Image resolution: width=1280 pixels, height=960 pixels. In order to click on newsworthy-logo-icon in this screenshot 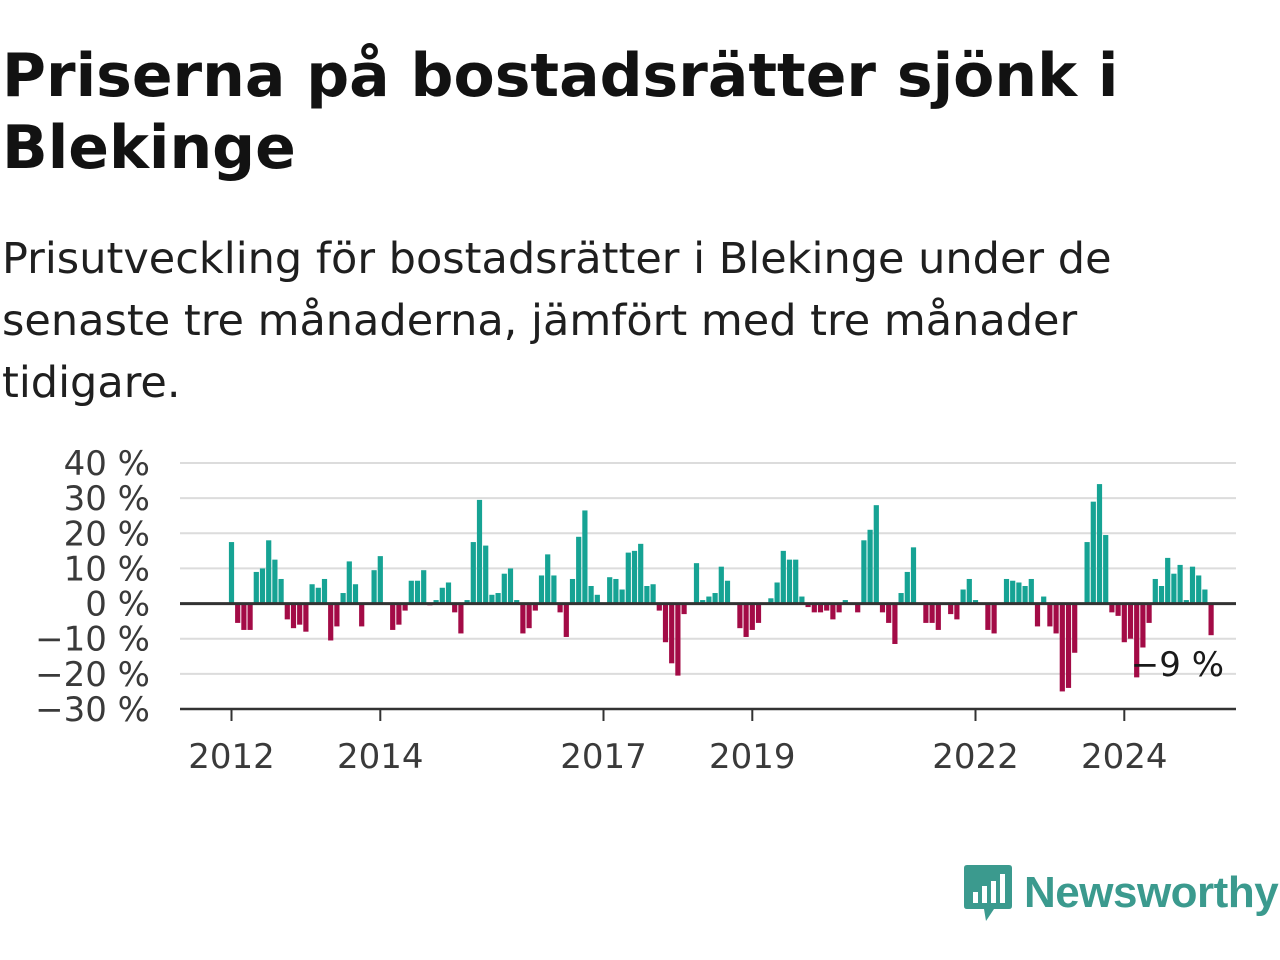, I will do `click(988, 893)`.